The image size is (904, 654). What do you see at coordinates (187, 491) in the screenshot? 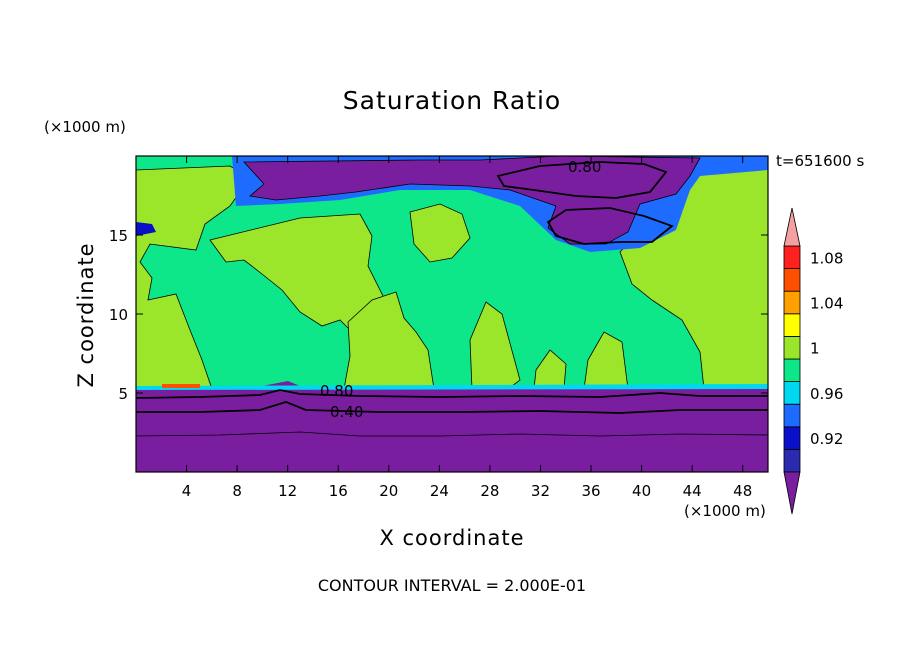
I see `x-tick-label: 4` at bounding box center [187, 491].